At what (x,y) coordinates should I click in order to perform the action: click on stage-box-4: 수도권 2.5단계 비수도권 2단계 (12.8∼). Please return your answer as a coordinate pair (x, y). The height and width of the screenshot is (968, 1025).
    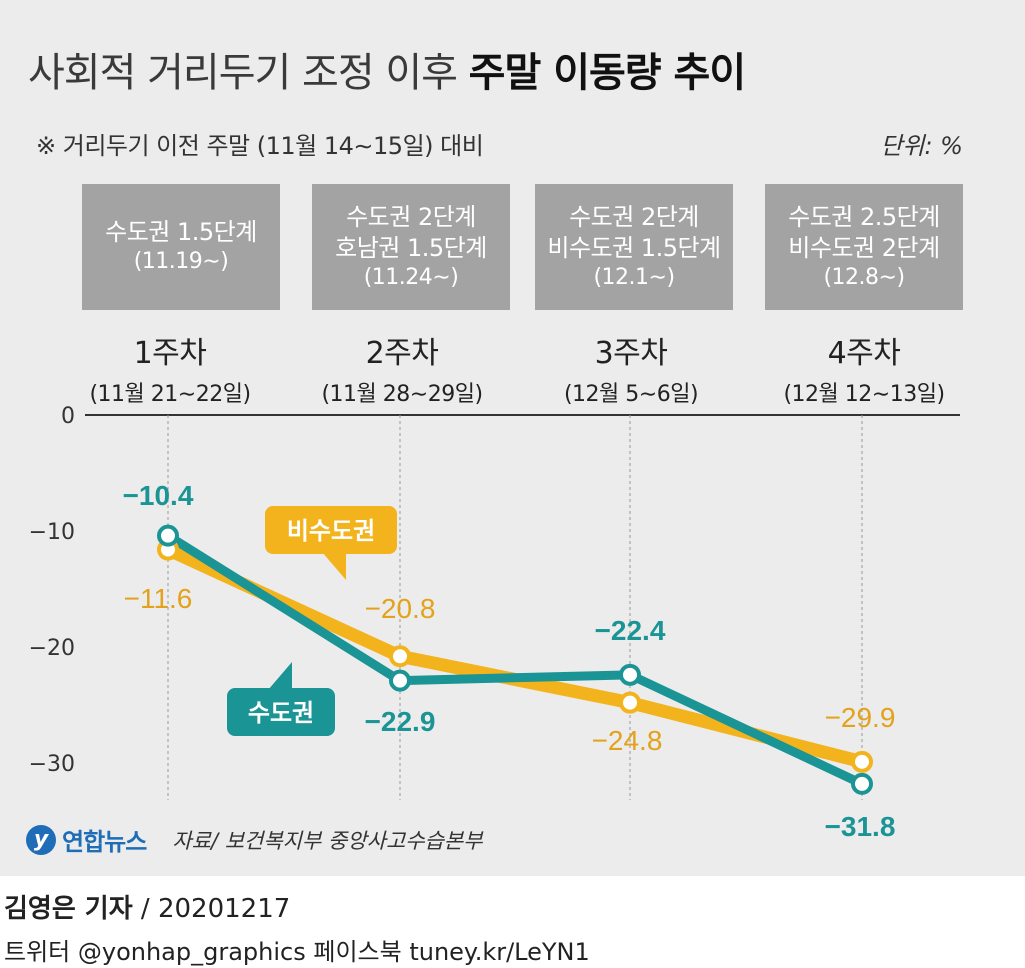
    Looking at the image, I should click on (864, 247).